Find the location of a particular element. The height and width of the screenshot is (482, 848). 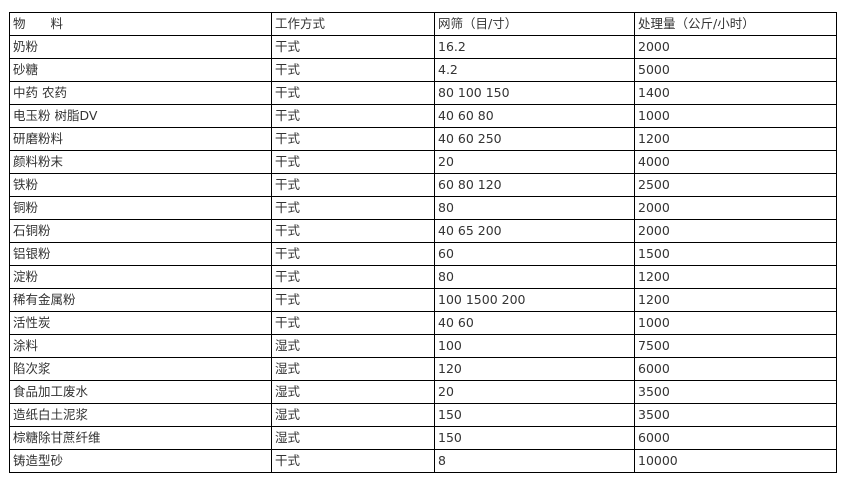

table-row: 砂糖 干式 4.2 5000 is located at coordinates (423, 70).